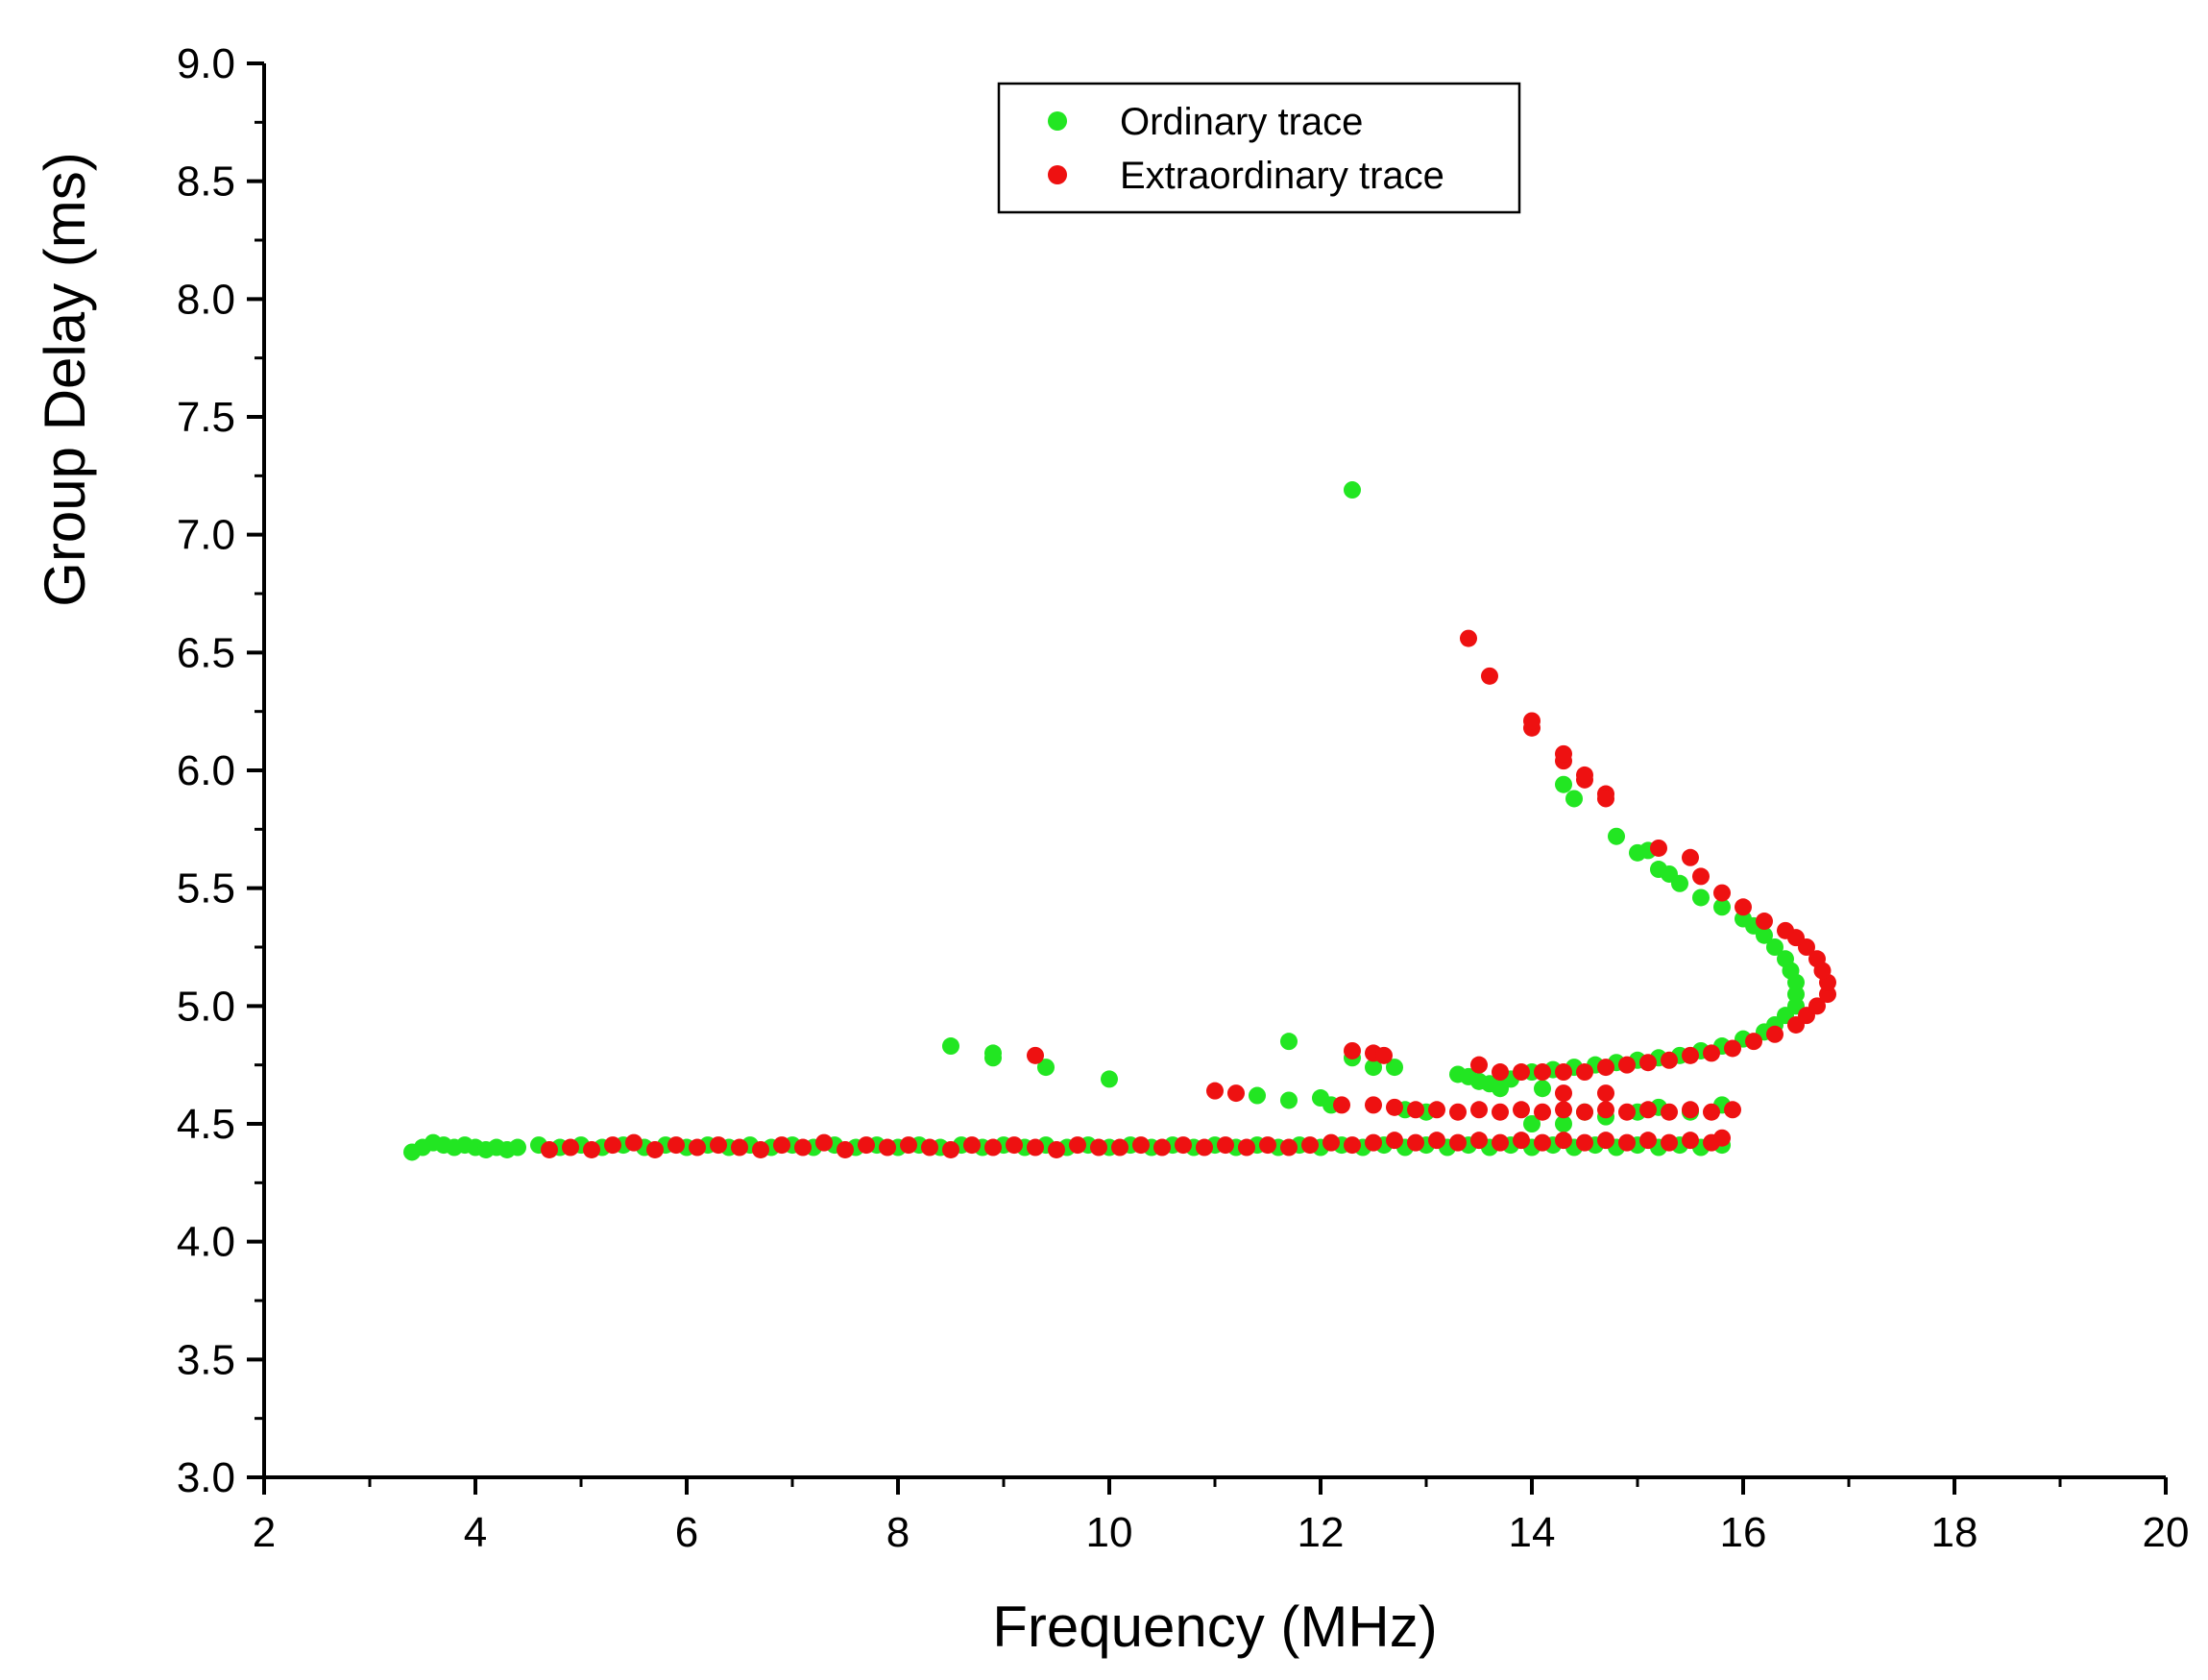 This screenshot has height=1680, width=2208. What do you see at coordinates (206, 653) in the screenshot?
I see `y-tick-label: 6.5` at bounding box center [206, 653].